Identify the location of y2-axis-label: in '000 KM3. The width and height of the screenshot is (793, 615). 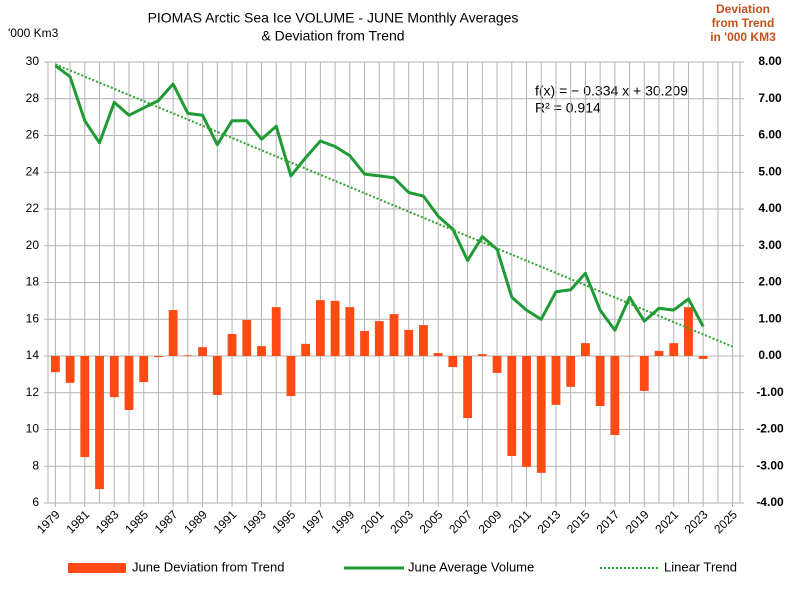
(743, 37).